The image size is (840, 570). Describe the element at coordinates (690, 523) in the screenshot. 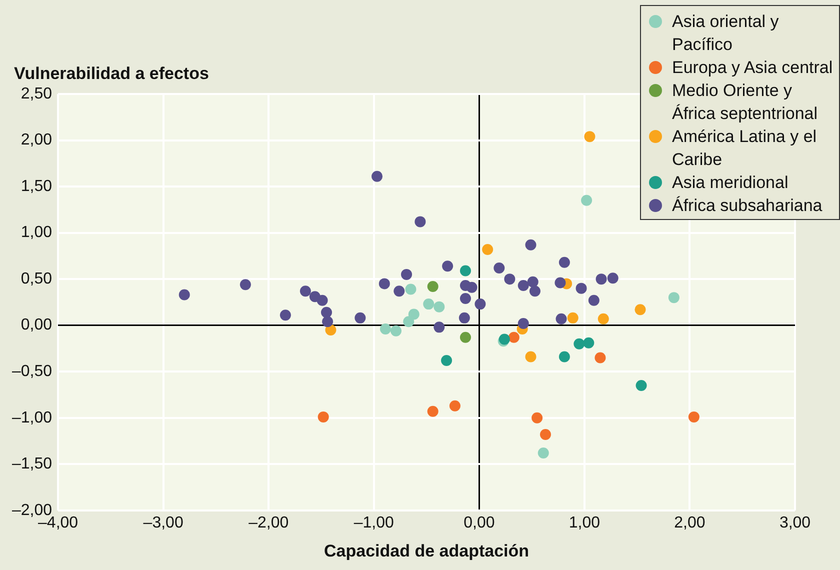

I see `x-tick-label: 2,00` at that location.